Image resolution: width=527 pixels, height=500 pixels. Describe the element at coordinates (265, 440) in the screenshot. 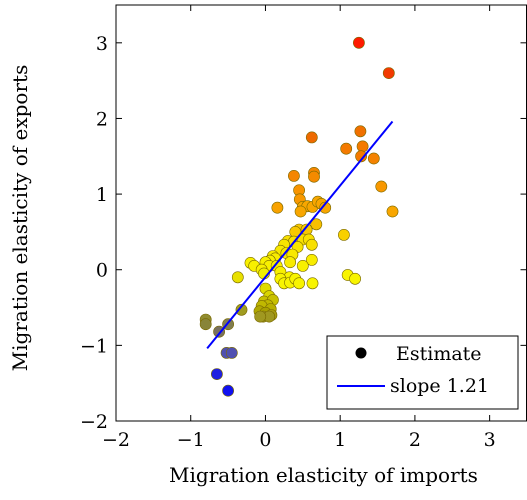

I see `x-tick-label: 0` at that location.